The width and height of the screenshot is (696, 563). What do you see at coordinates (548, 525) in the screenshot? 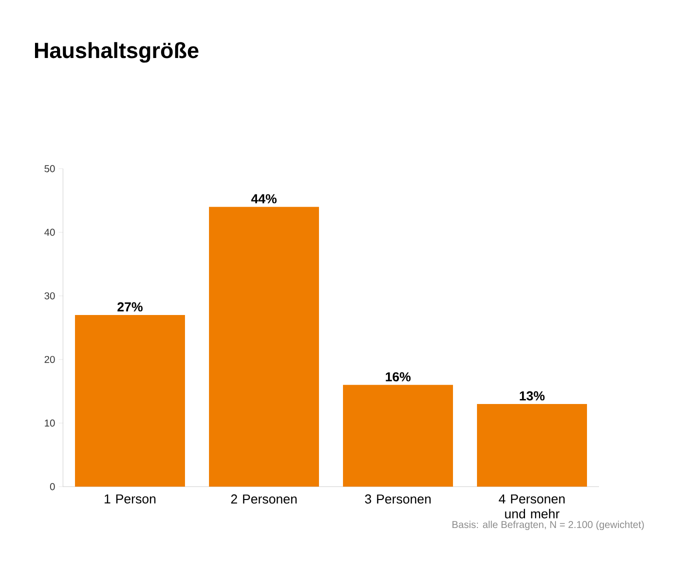
I see `text: Basis: alle Befragten, N = 2.100 (gewichtet)` at bounding box center [548, 525].